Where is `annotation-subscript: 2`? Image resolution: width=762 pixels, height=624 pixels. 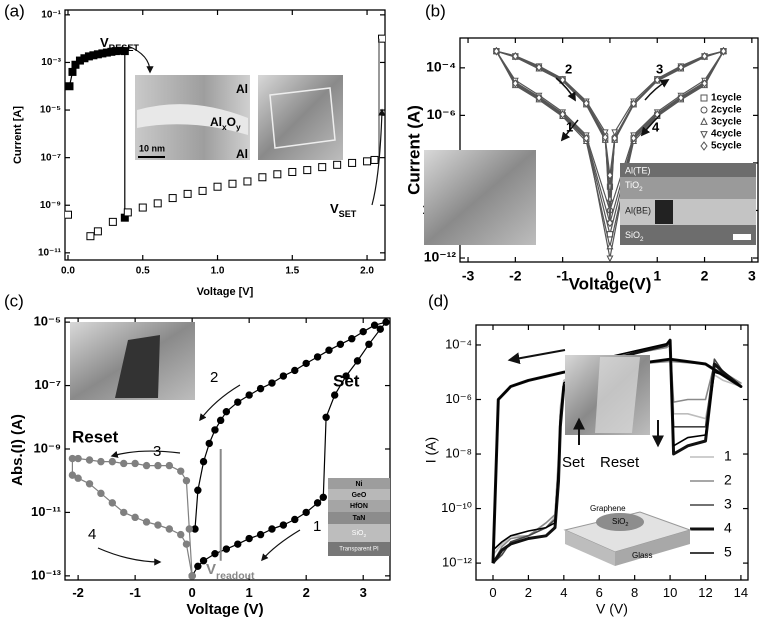 annotation-subscript: 2 is located at coordinates (641, 189).